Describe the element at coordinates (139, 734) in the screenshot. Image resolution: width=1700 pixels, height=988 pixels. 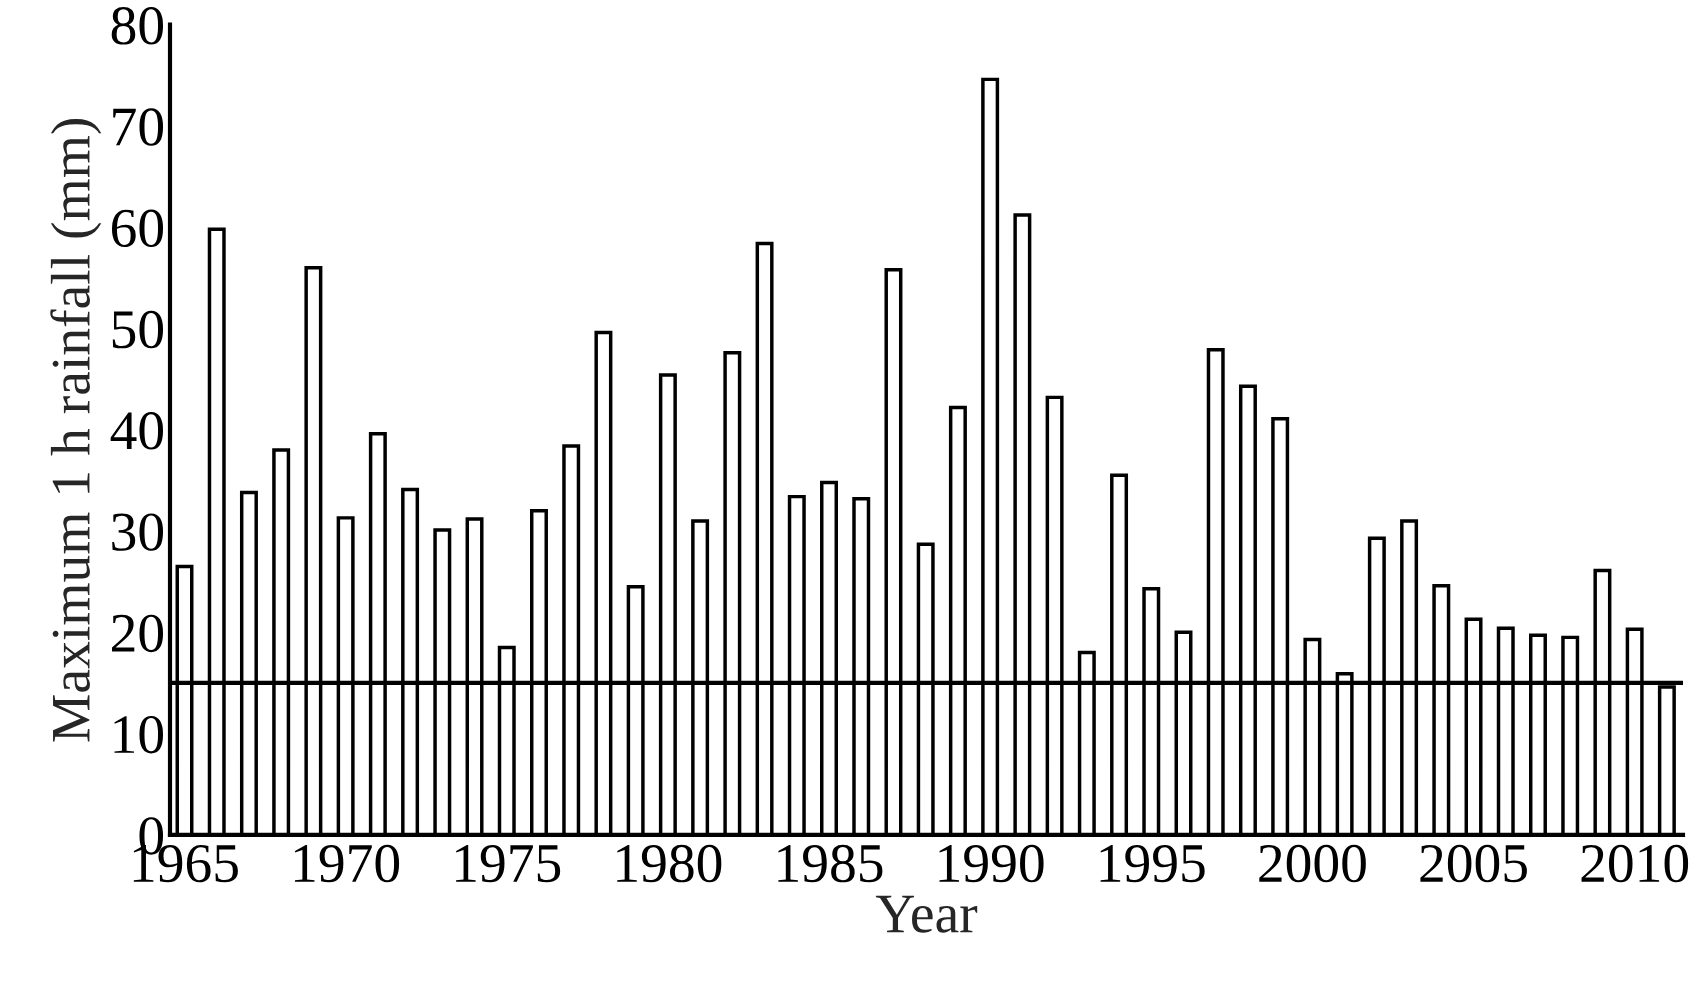
I see `y-tick-label: 10` at that location.